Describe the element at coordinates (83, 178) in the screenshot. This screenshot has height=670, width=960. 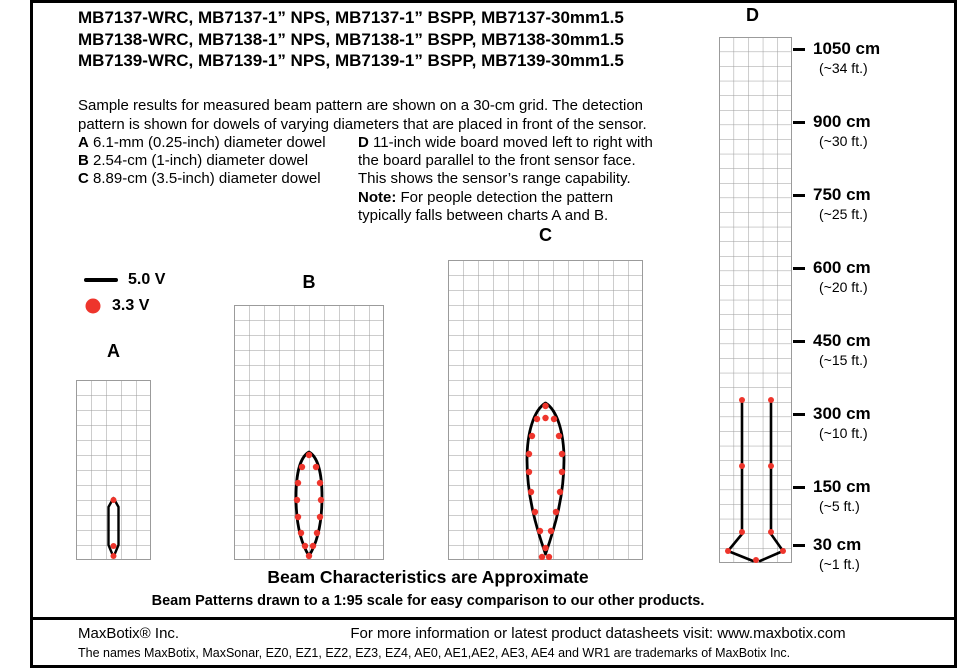
I see `dowel-key: C` at that location.